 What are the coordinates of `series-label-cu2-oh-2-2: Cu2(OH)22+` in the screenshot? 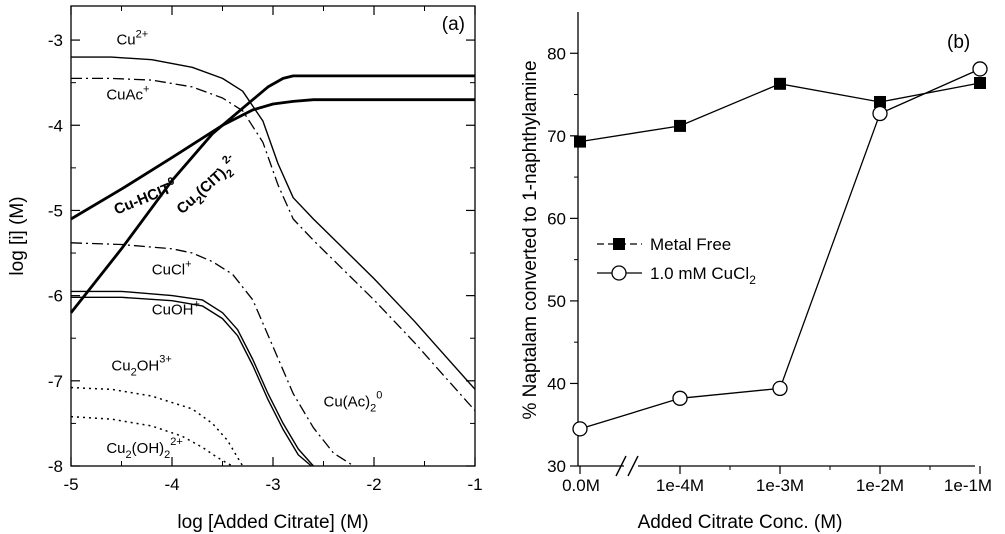 It's located at (144, 448).